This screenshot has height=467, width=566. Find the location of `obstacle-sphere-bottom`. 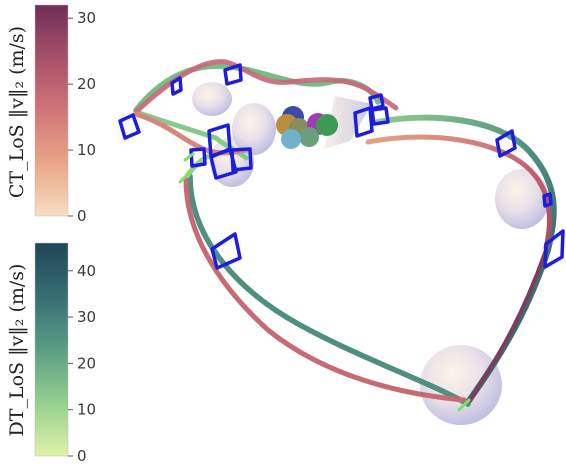

obstacle-sphere-bottom is located at coordinates (461, 385).